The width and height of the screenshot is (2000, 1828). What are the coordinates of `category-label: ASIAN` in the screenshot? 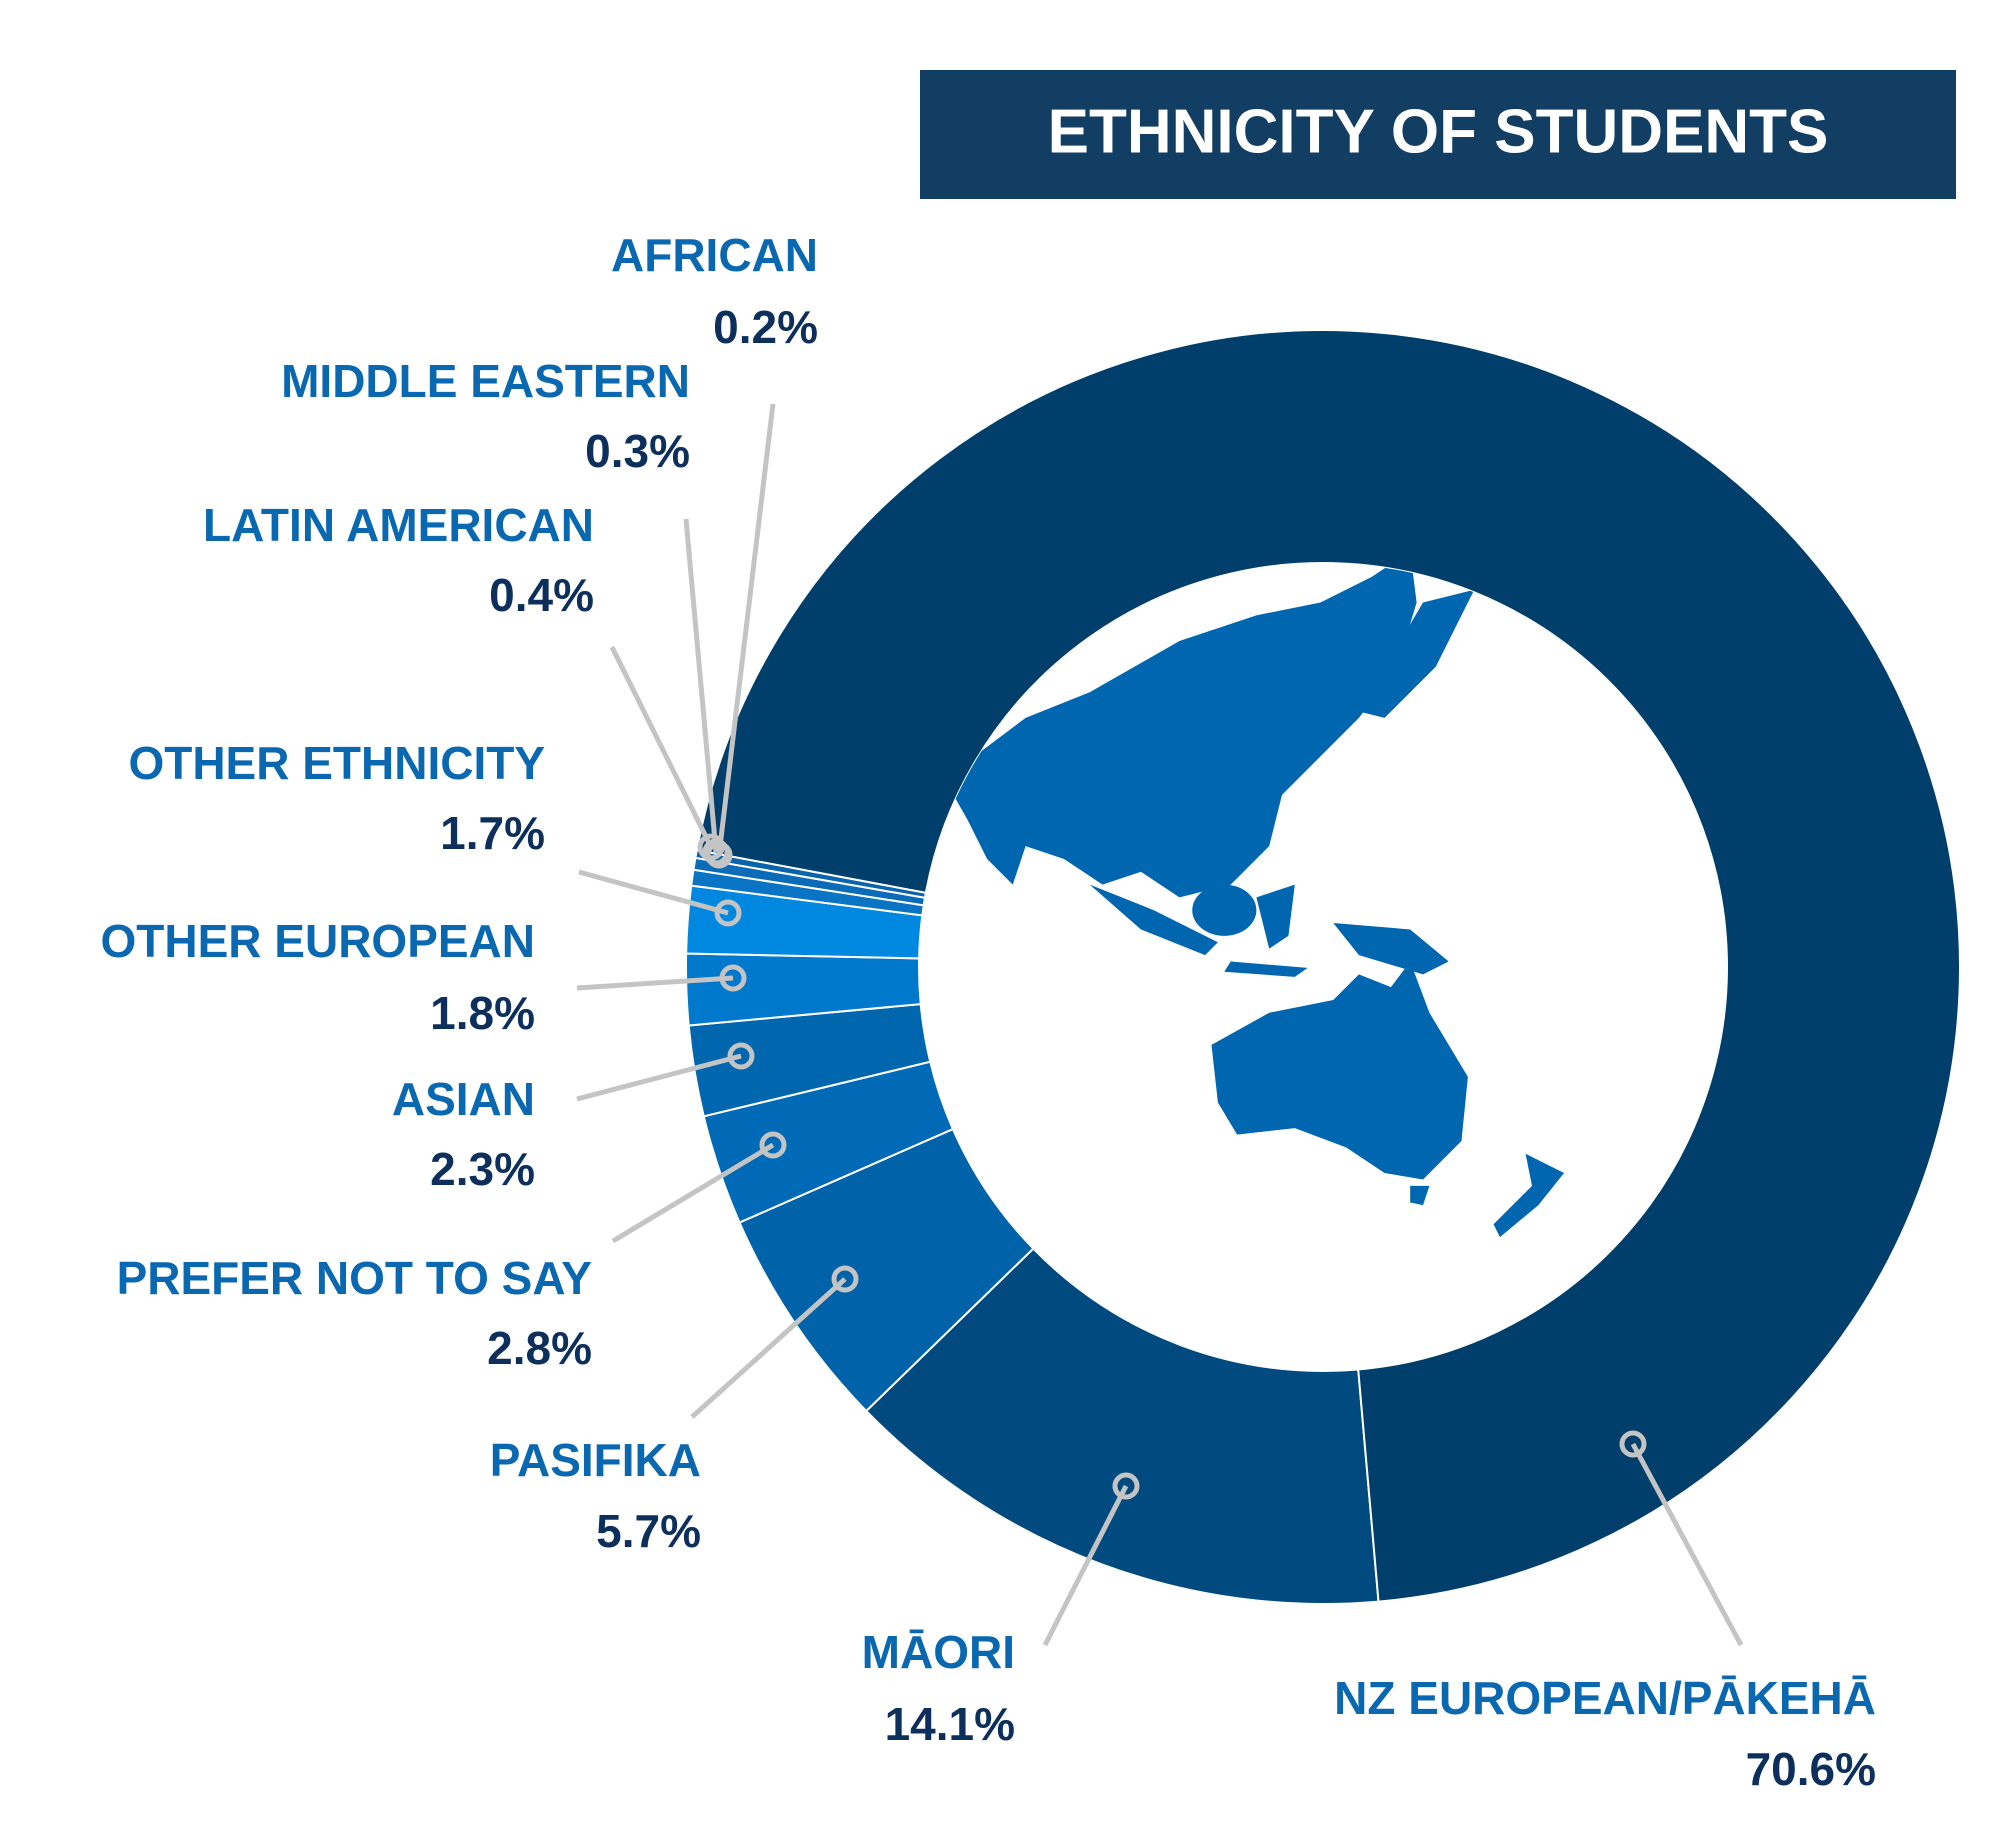 It's located at (463, 1099).